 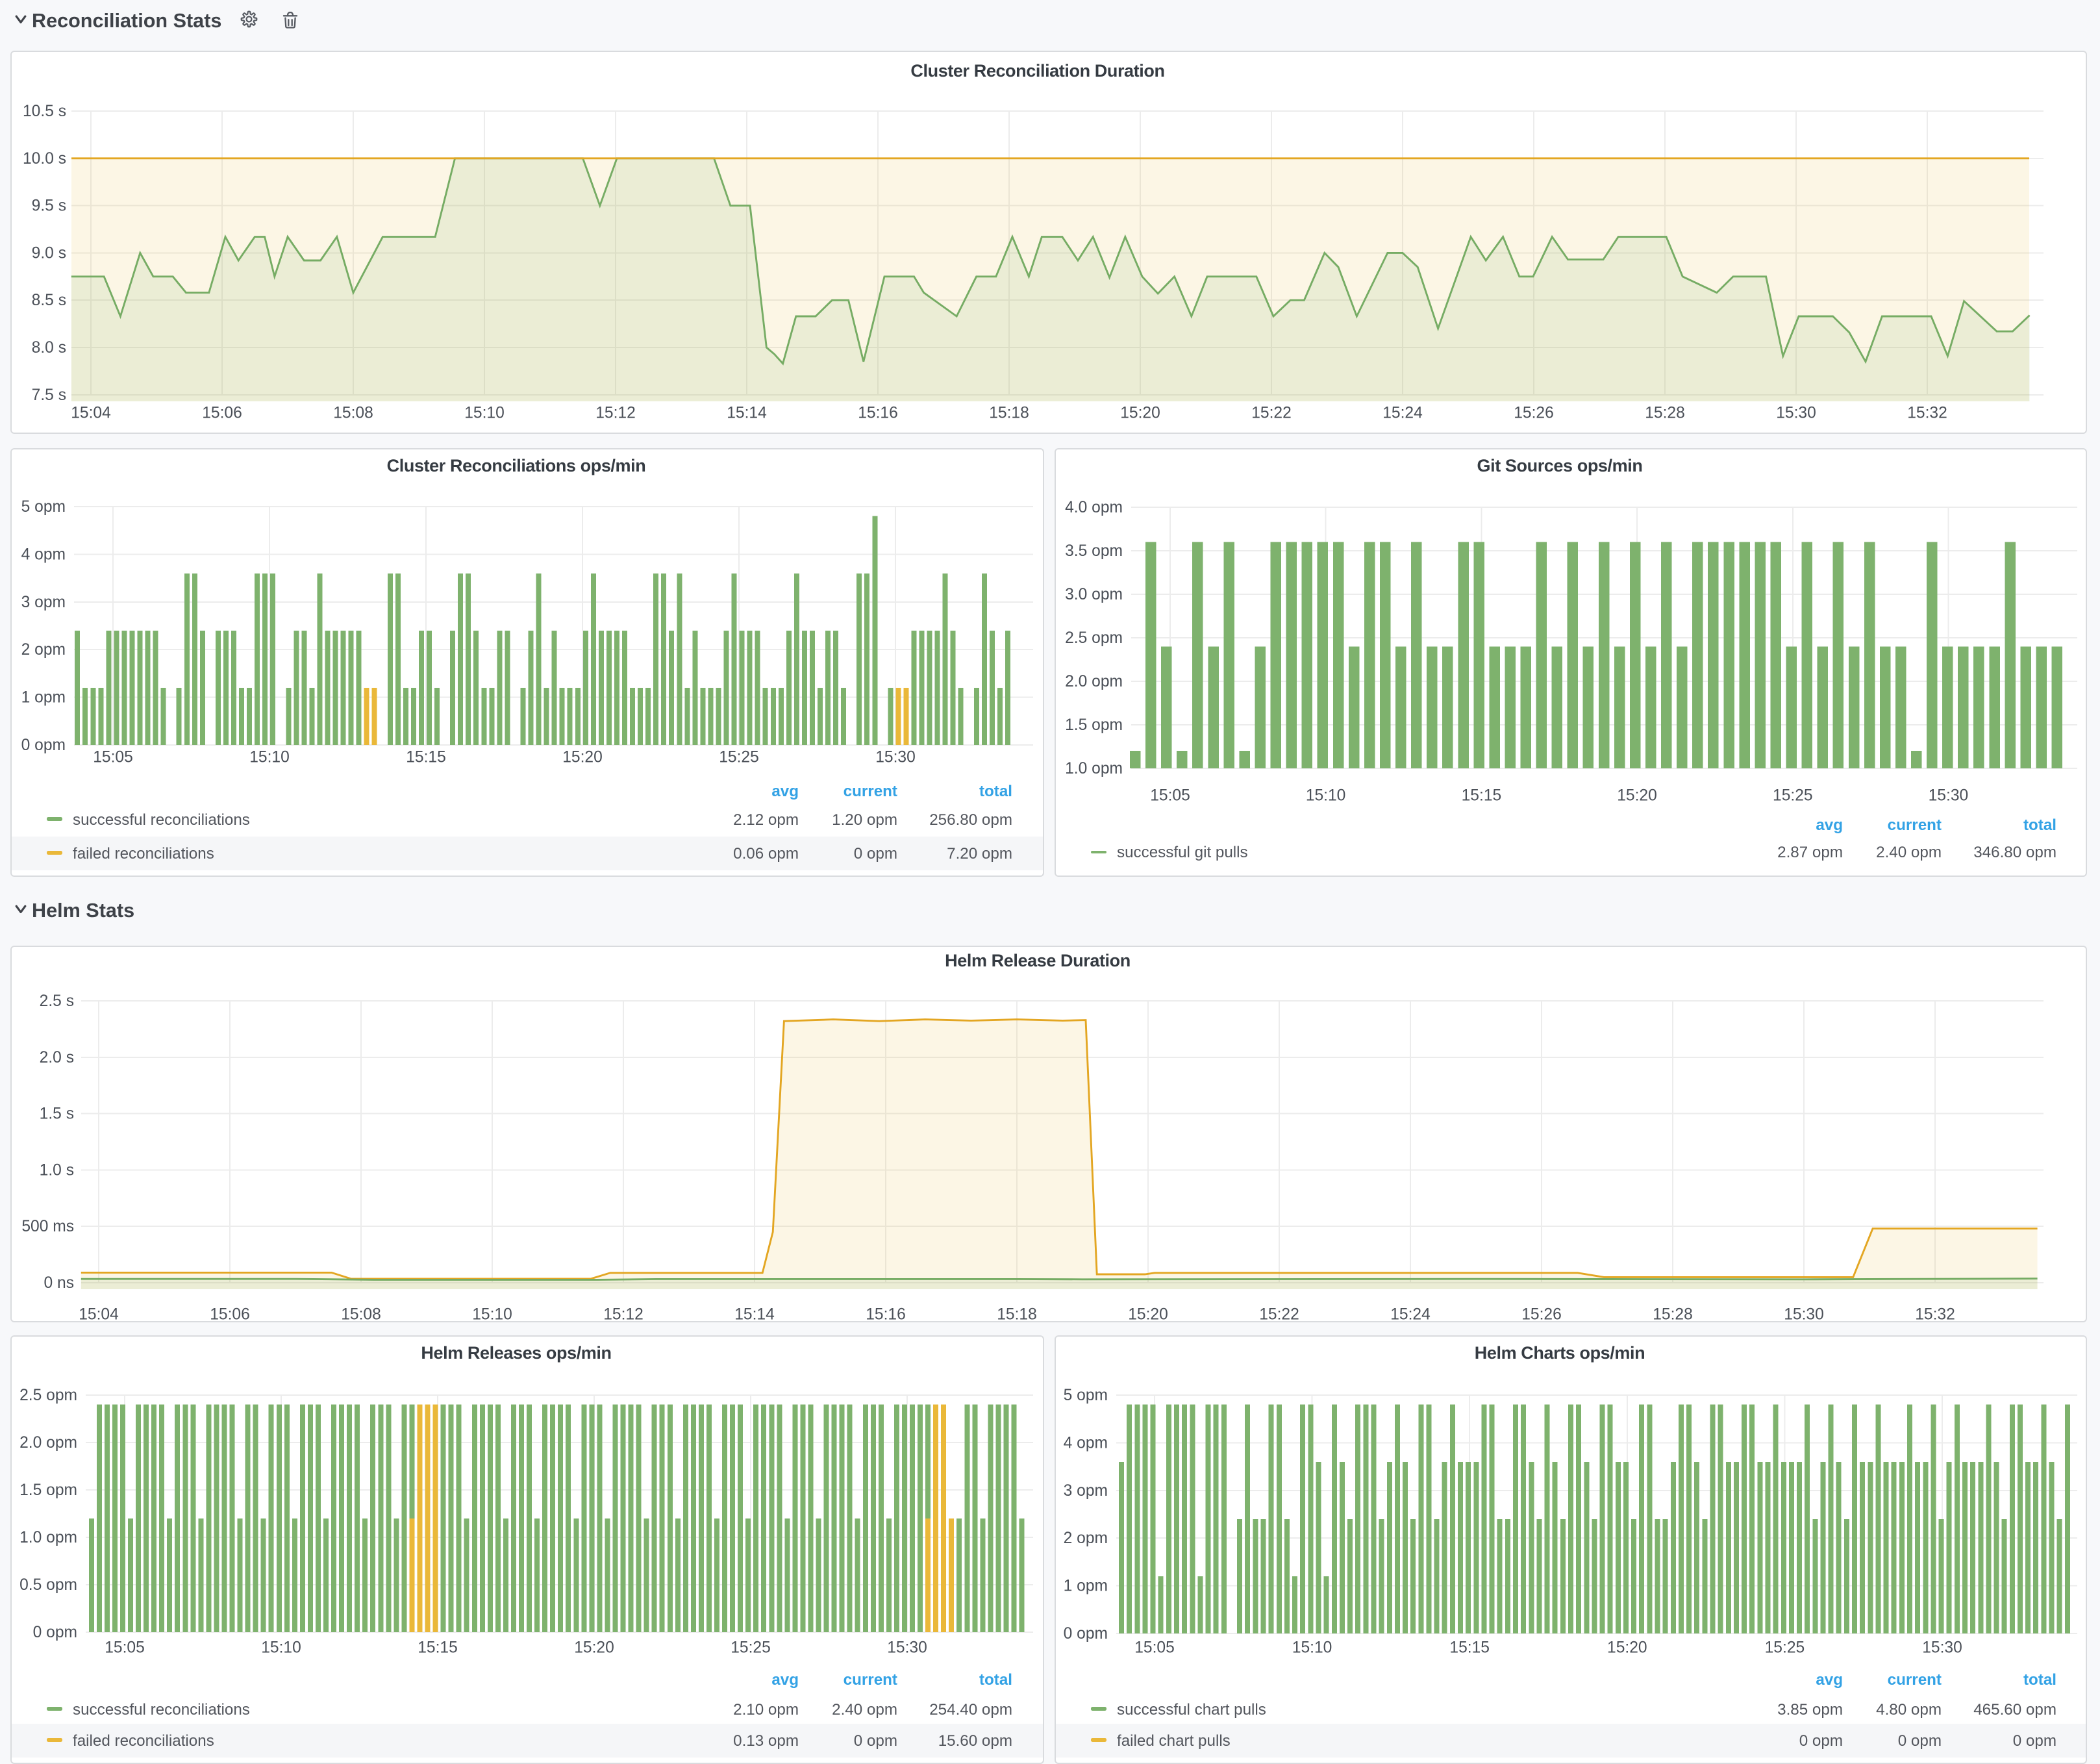 What do you see at coordinates (59, 1283) in the screenshot?
I see `svg-text: 0 ns` at bounding box center [59, 1283].